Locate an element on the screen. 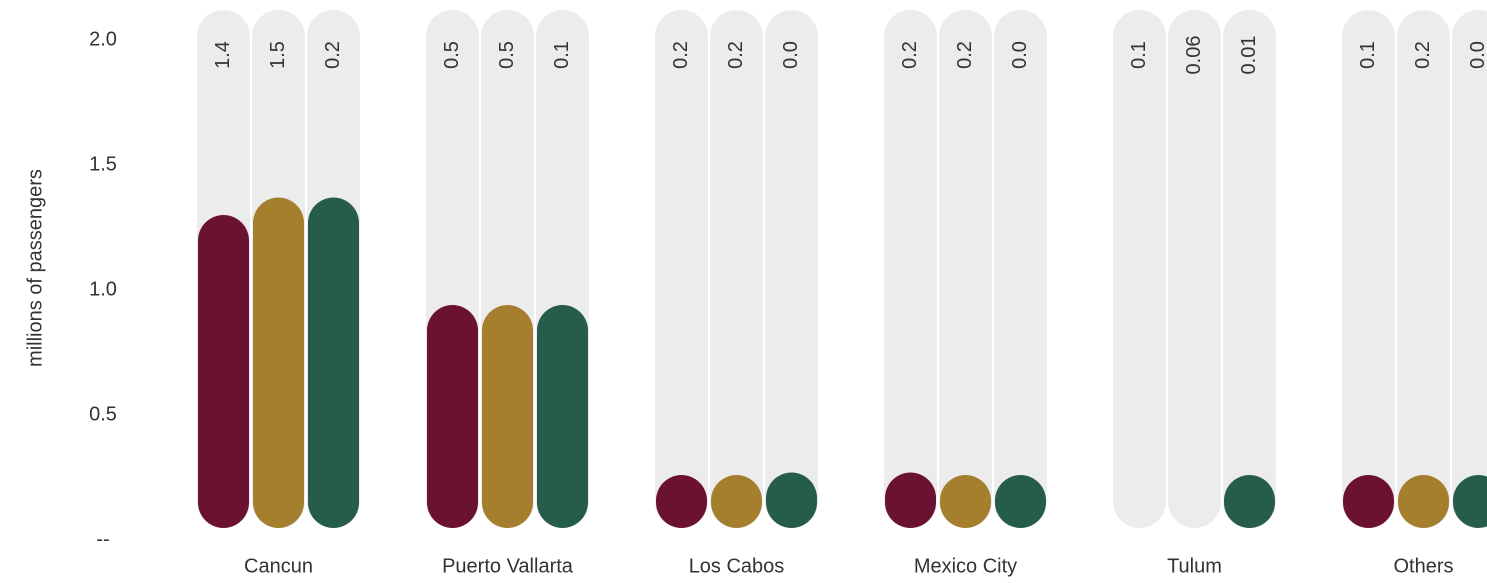  y-tick-label: 1.5 is located at coordinates (103, 164).